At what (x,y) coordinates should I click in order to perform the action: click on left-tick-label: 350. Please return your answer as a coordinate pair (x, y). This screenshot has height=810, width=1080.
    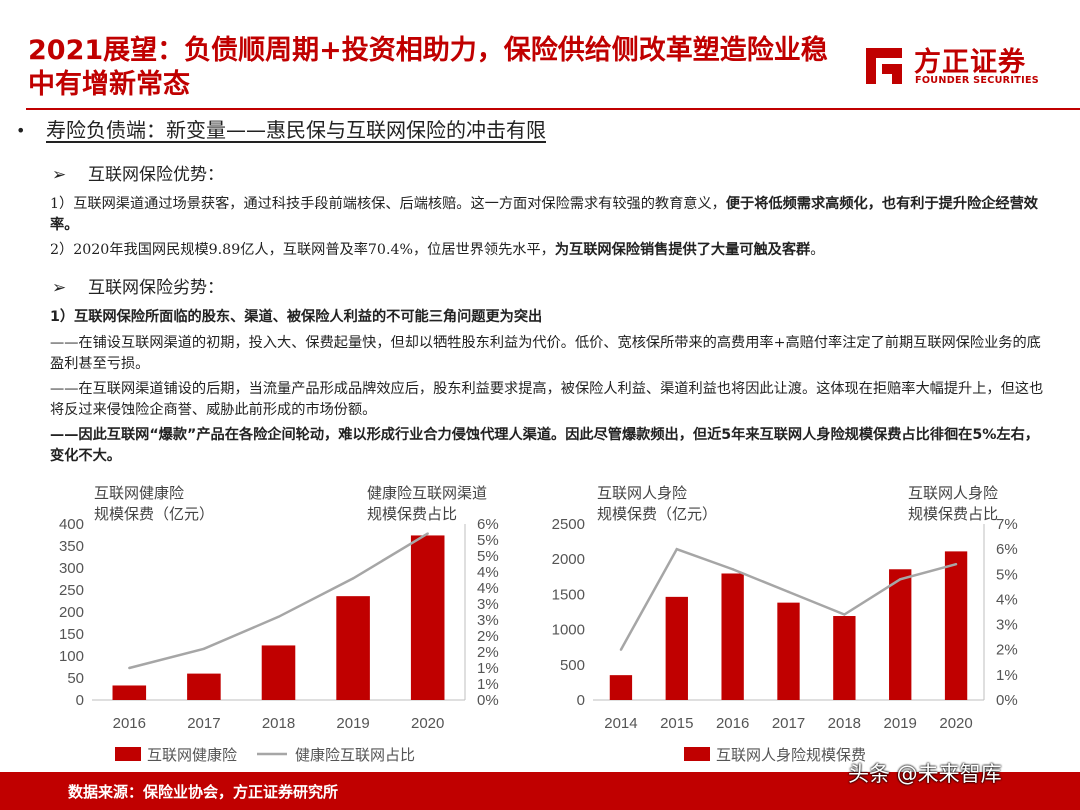
    Looking at the image, I should click on (71, 546).